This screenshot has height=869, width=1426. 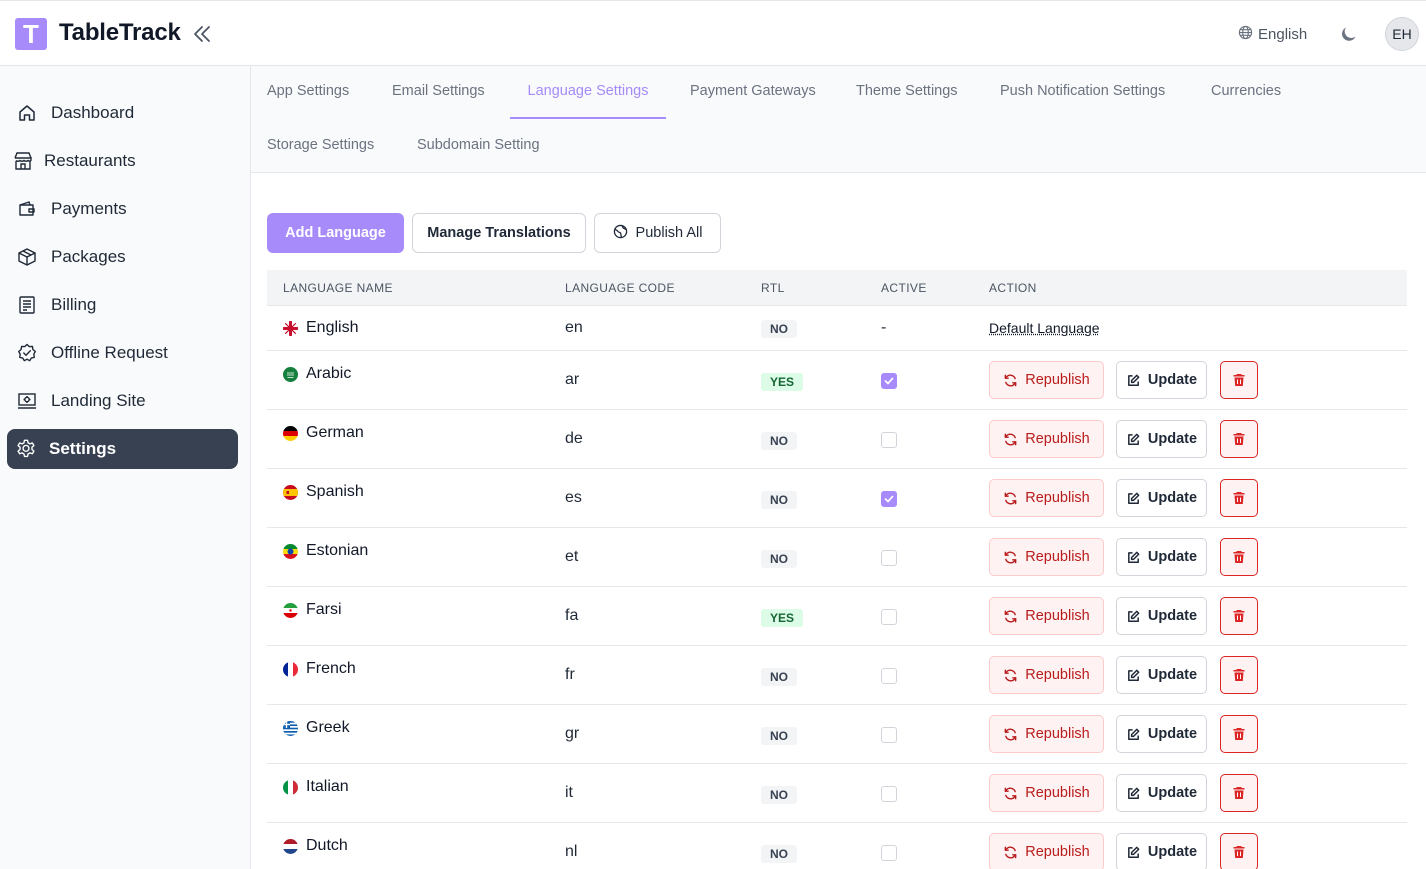 I want to click on sidebar-item-landing-site: Landing Site, so click(x=122, y=401).